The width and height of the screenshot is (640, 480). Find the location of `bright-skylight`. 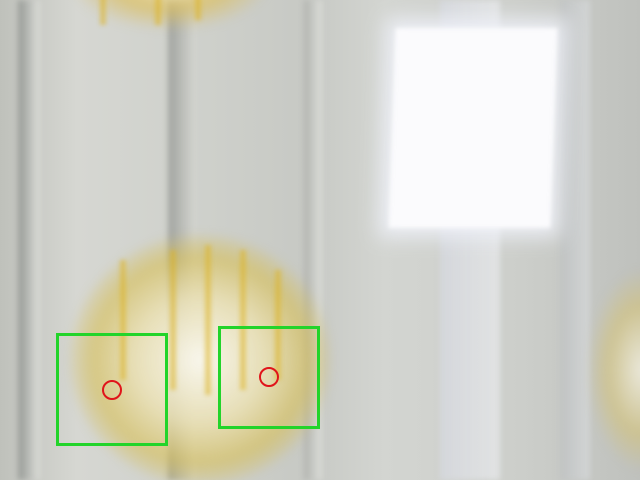

bright-skylight is located at coordinates (473, 128).